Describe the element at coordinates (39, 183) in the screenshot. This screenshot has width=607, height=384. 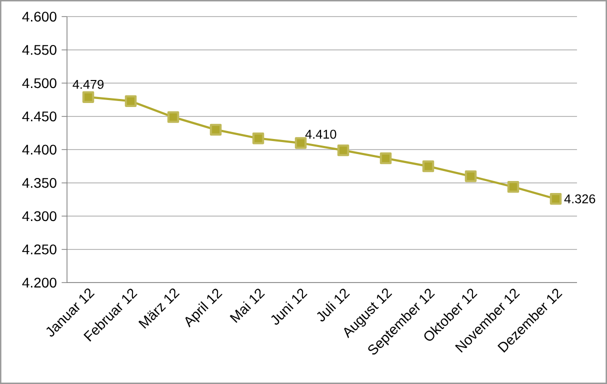
I see `y-tick-label: 4.350` at that location.